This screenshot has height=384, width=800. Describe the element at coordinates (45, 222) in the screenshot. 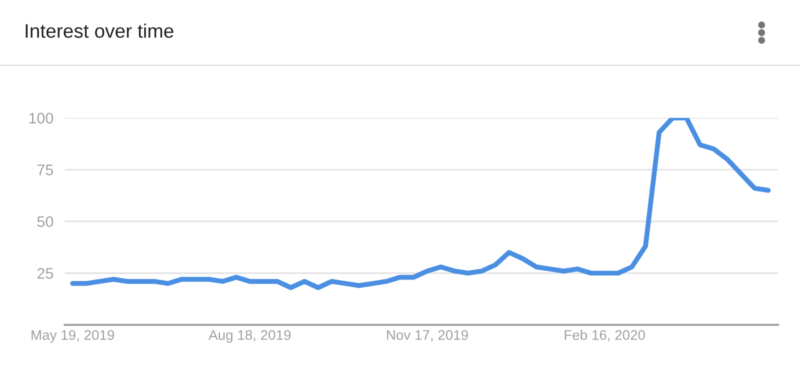

I see `y-tick-label: 50` at that location.